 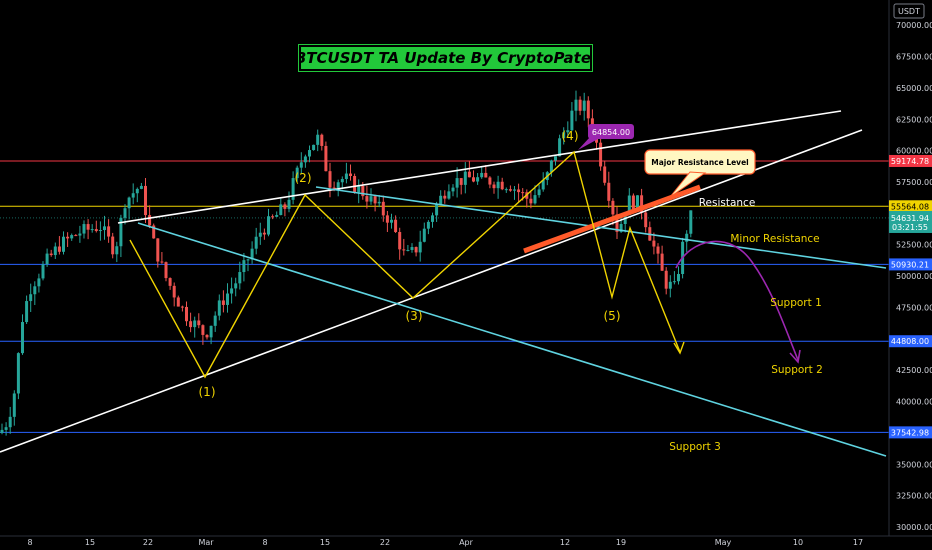 What do you see at coordinates (914, 119) in the screenshot?
I see `price-tick-label: 62500.00` at bounding box center [914, 119].